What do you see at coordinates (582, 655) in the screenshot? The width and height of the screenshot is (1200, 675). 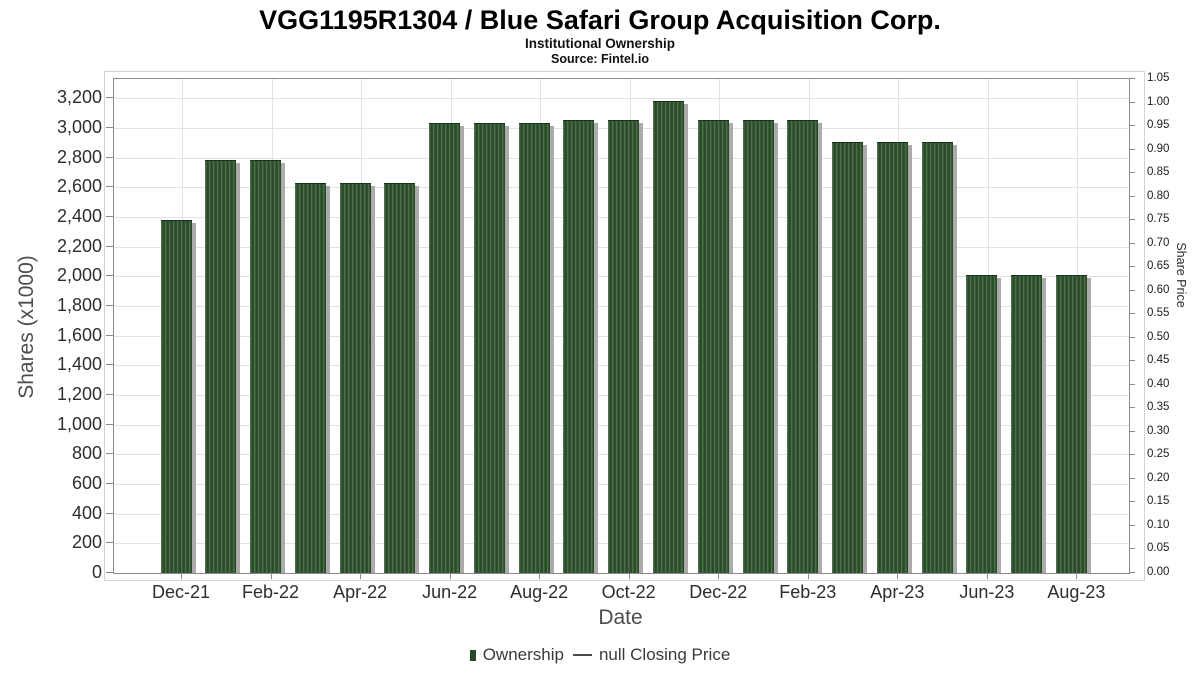 I see `closing-price-line-icon` at bounding box center [582, 655].